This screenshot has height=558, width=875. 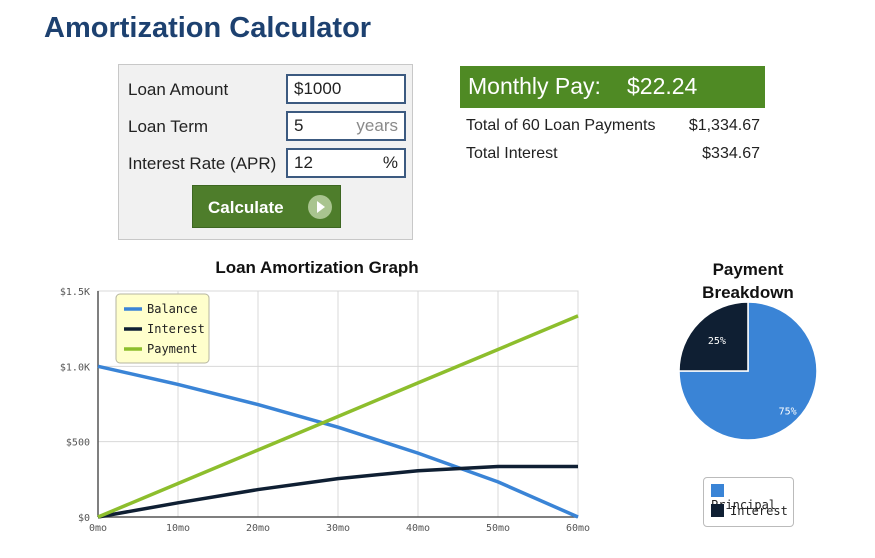 What do you see at coordinates (299, 125) in the screenshot?
I see `loan-term-value: 5` at bounding box center [299, 125].